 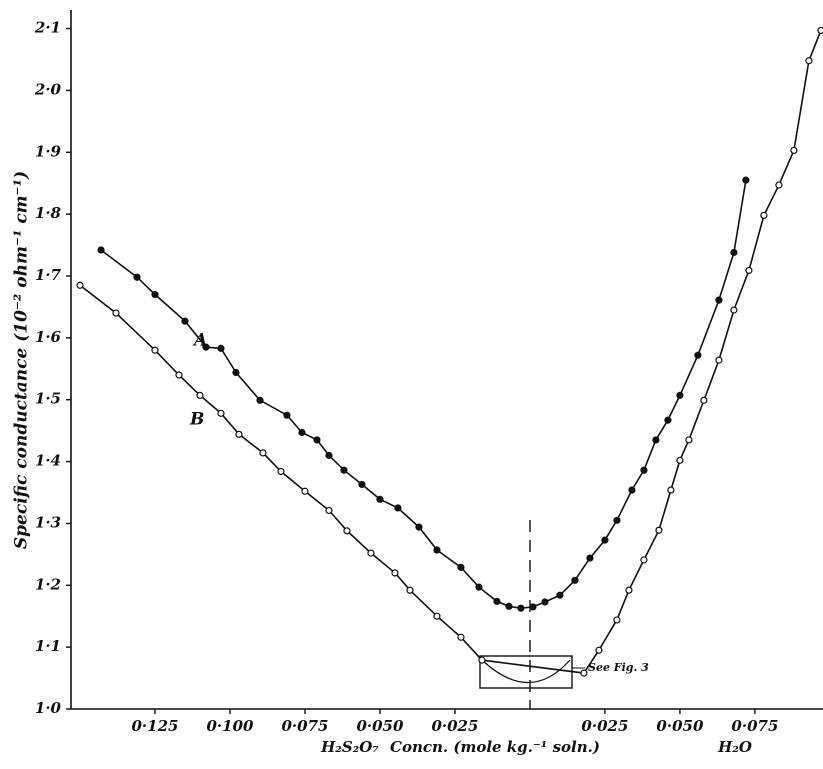 I want to click on inset-curve, so click(x=526, y=671).